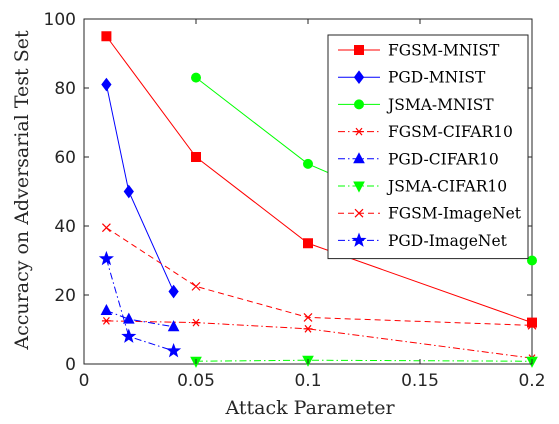 This screenshot has height=424, width=559. I want to click on legend-label: PGD-ImageNet, so click(448, 241).